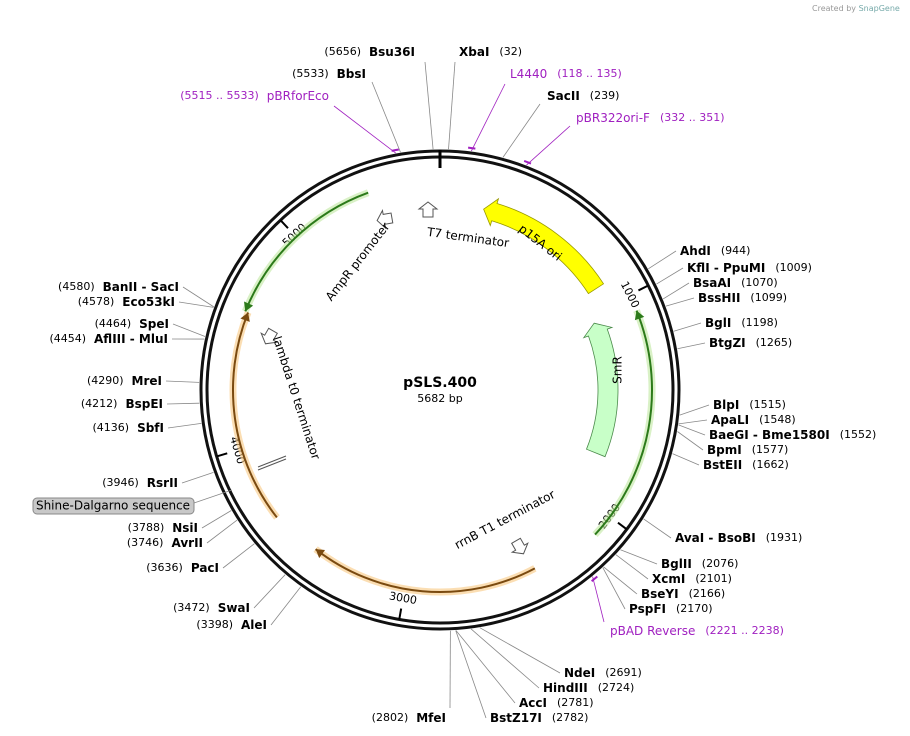 This screenshot has height=736, width=910. I want to click on primer-name: pBR322ori-F, so click(613, 118).